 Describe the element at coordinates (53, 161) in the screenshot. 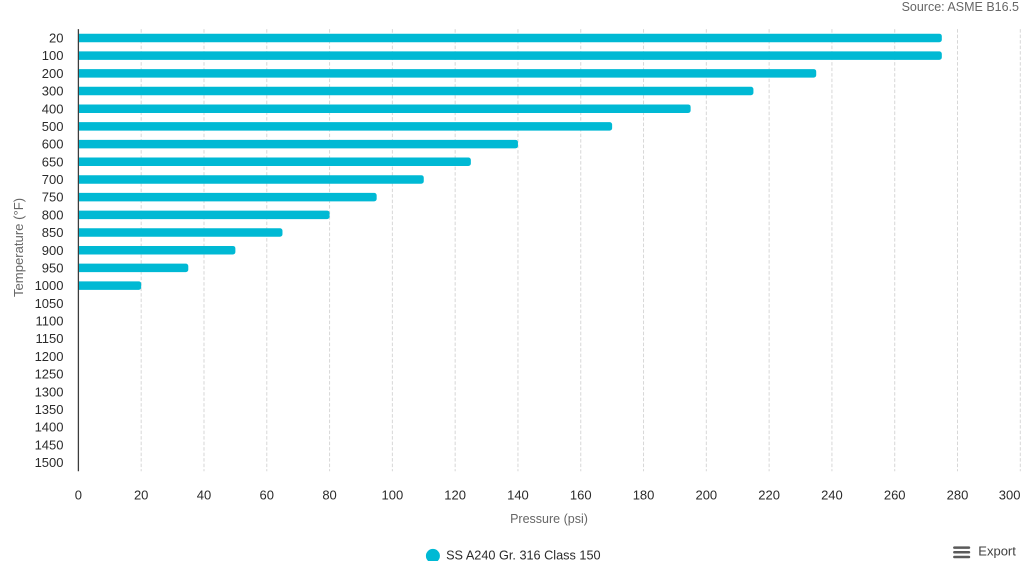

I see `svg-text: 650` at that location.